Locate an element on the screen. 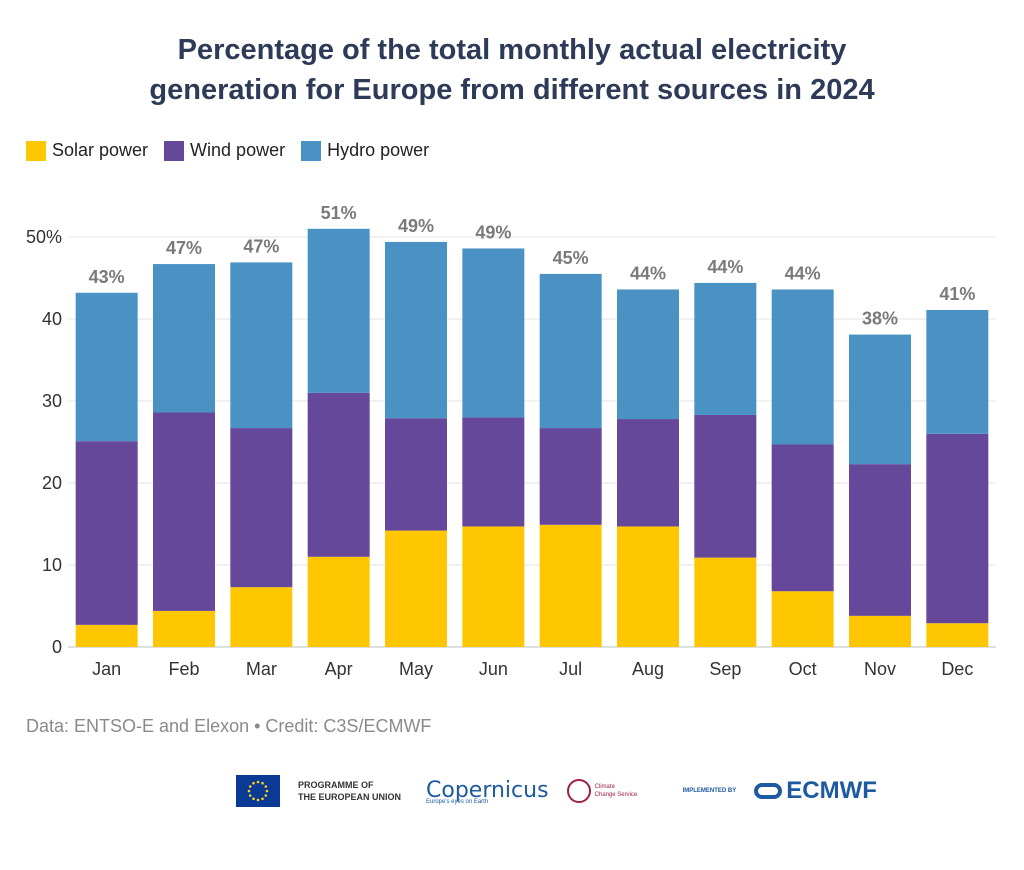 The image size is (1024, 870). legend-swatch-hydro is located at coordinates (311, 150).